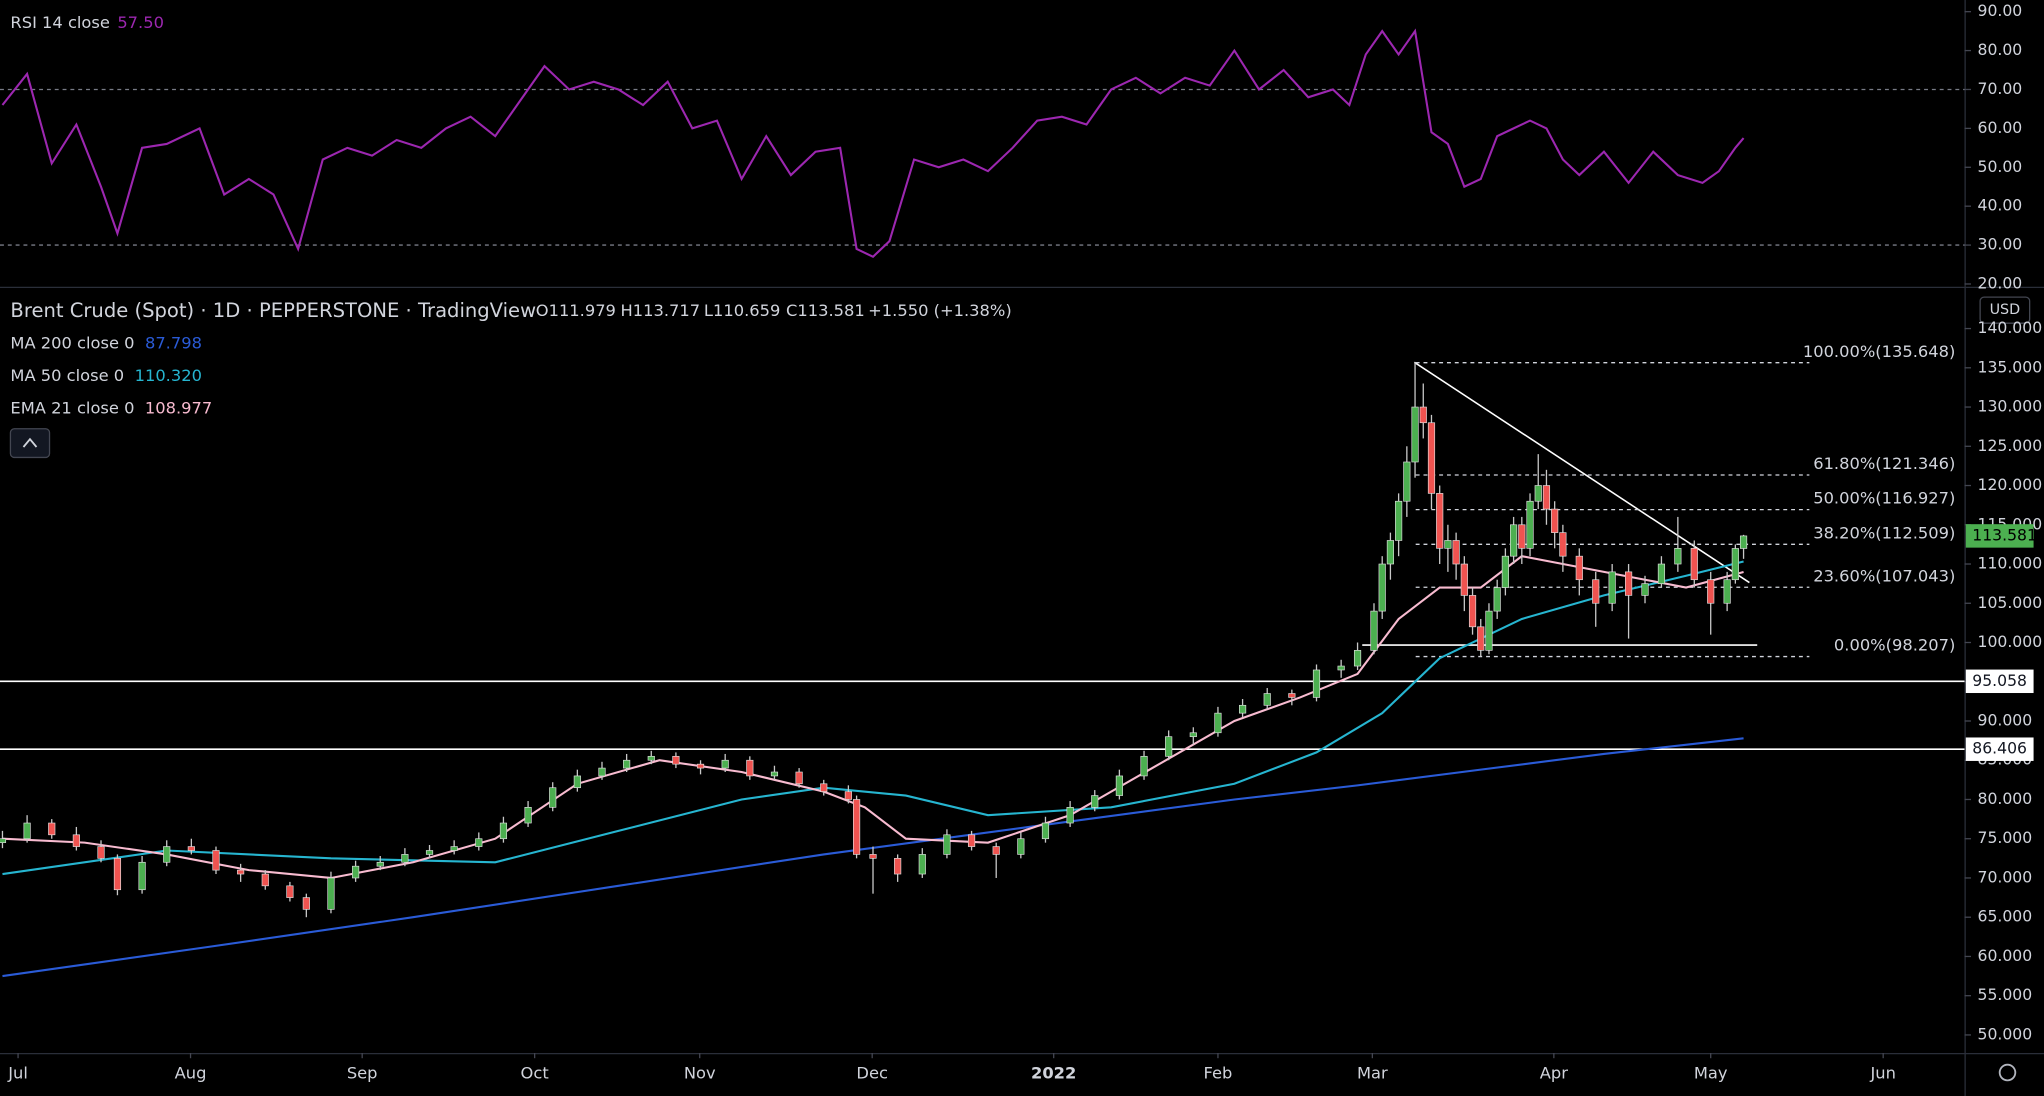 This screenshot has height=1096, width=2044. I want to click on legend-value: 87.798, so click(173, 343).